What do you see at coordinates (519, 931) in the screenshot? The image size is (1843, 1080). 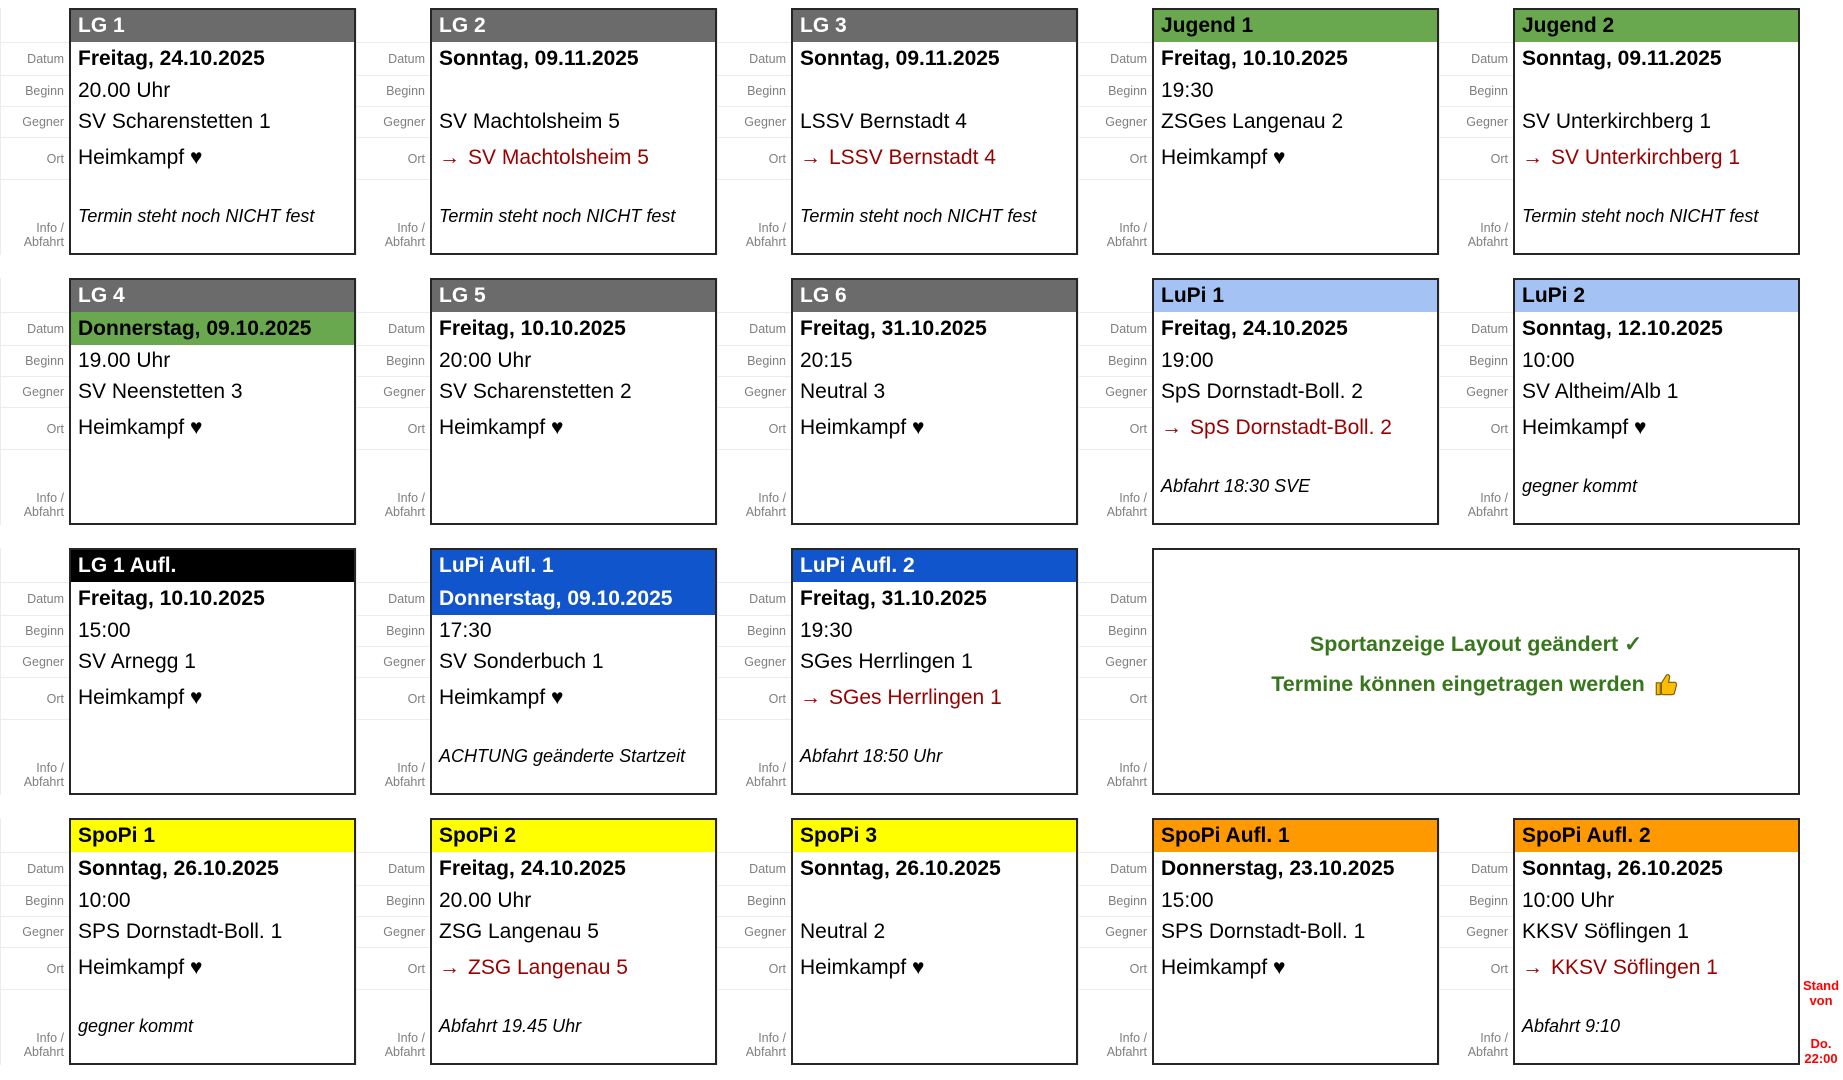 I see `card-gegner: ZSG Langenau 5` at bounding box center [519, 931].